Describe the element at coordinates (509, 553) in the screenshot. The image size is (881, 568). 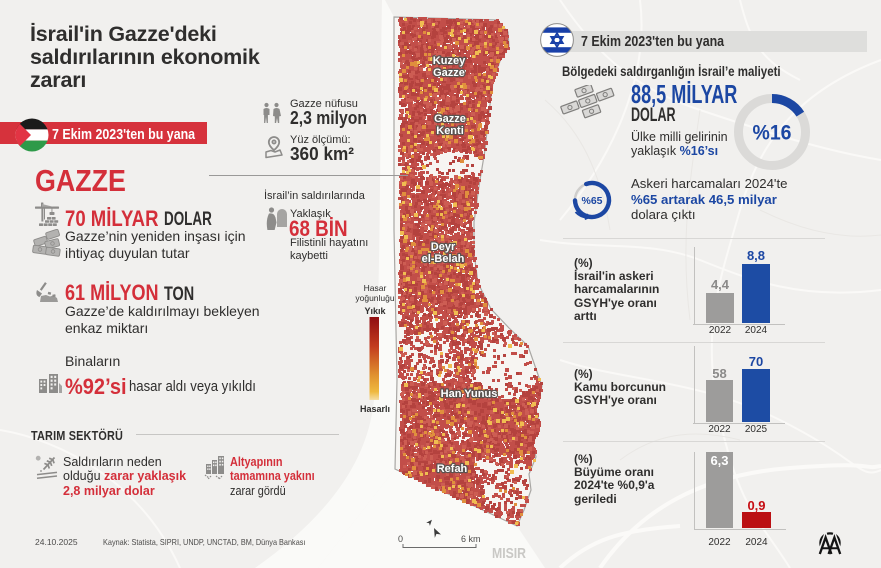
I see `svg-text: MISIR` at that location.